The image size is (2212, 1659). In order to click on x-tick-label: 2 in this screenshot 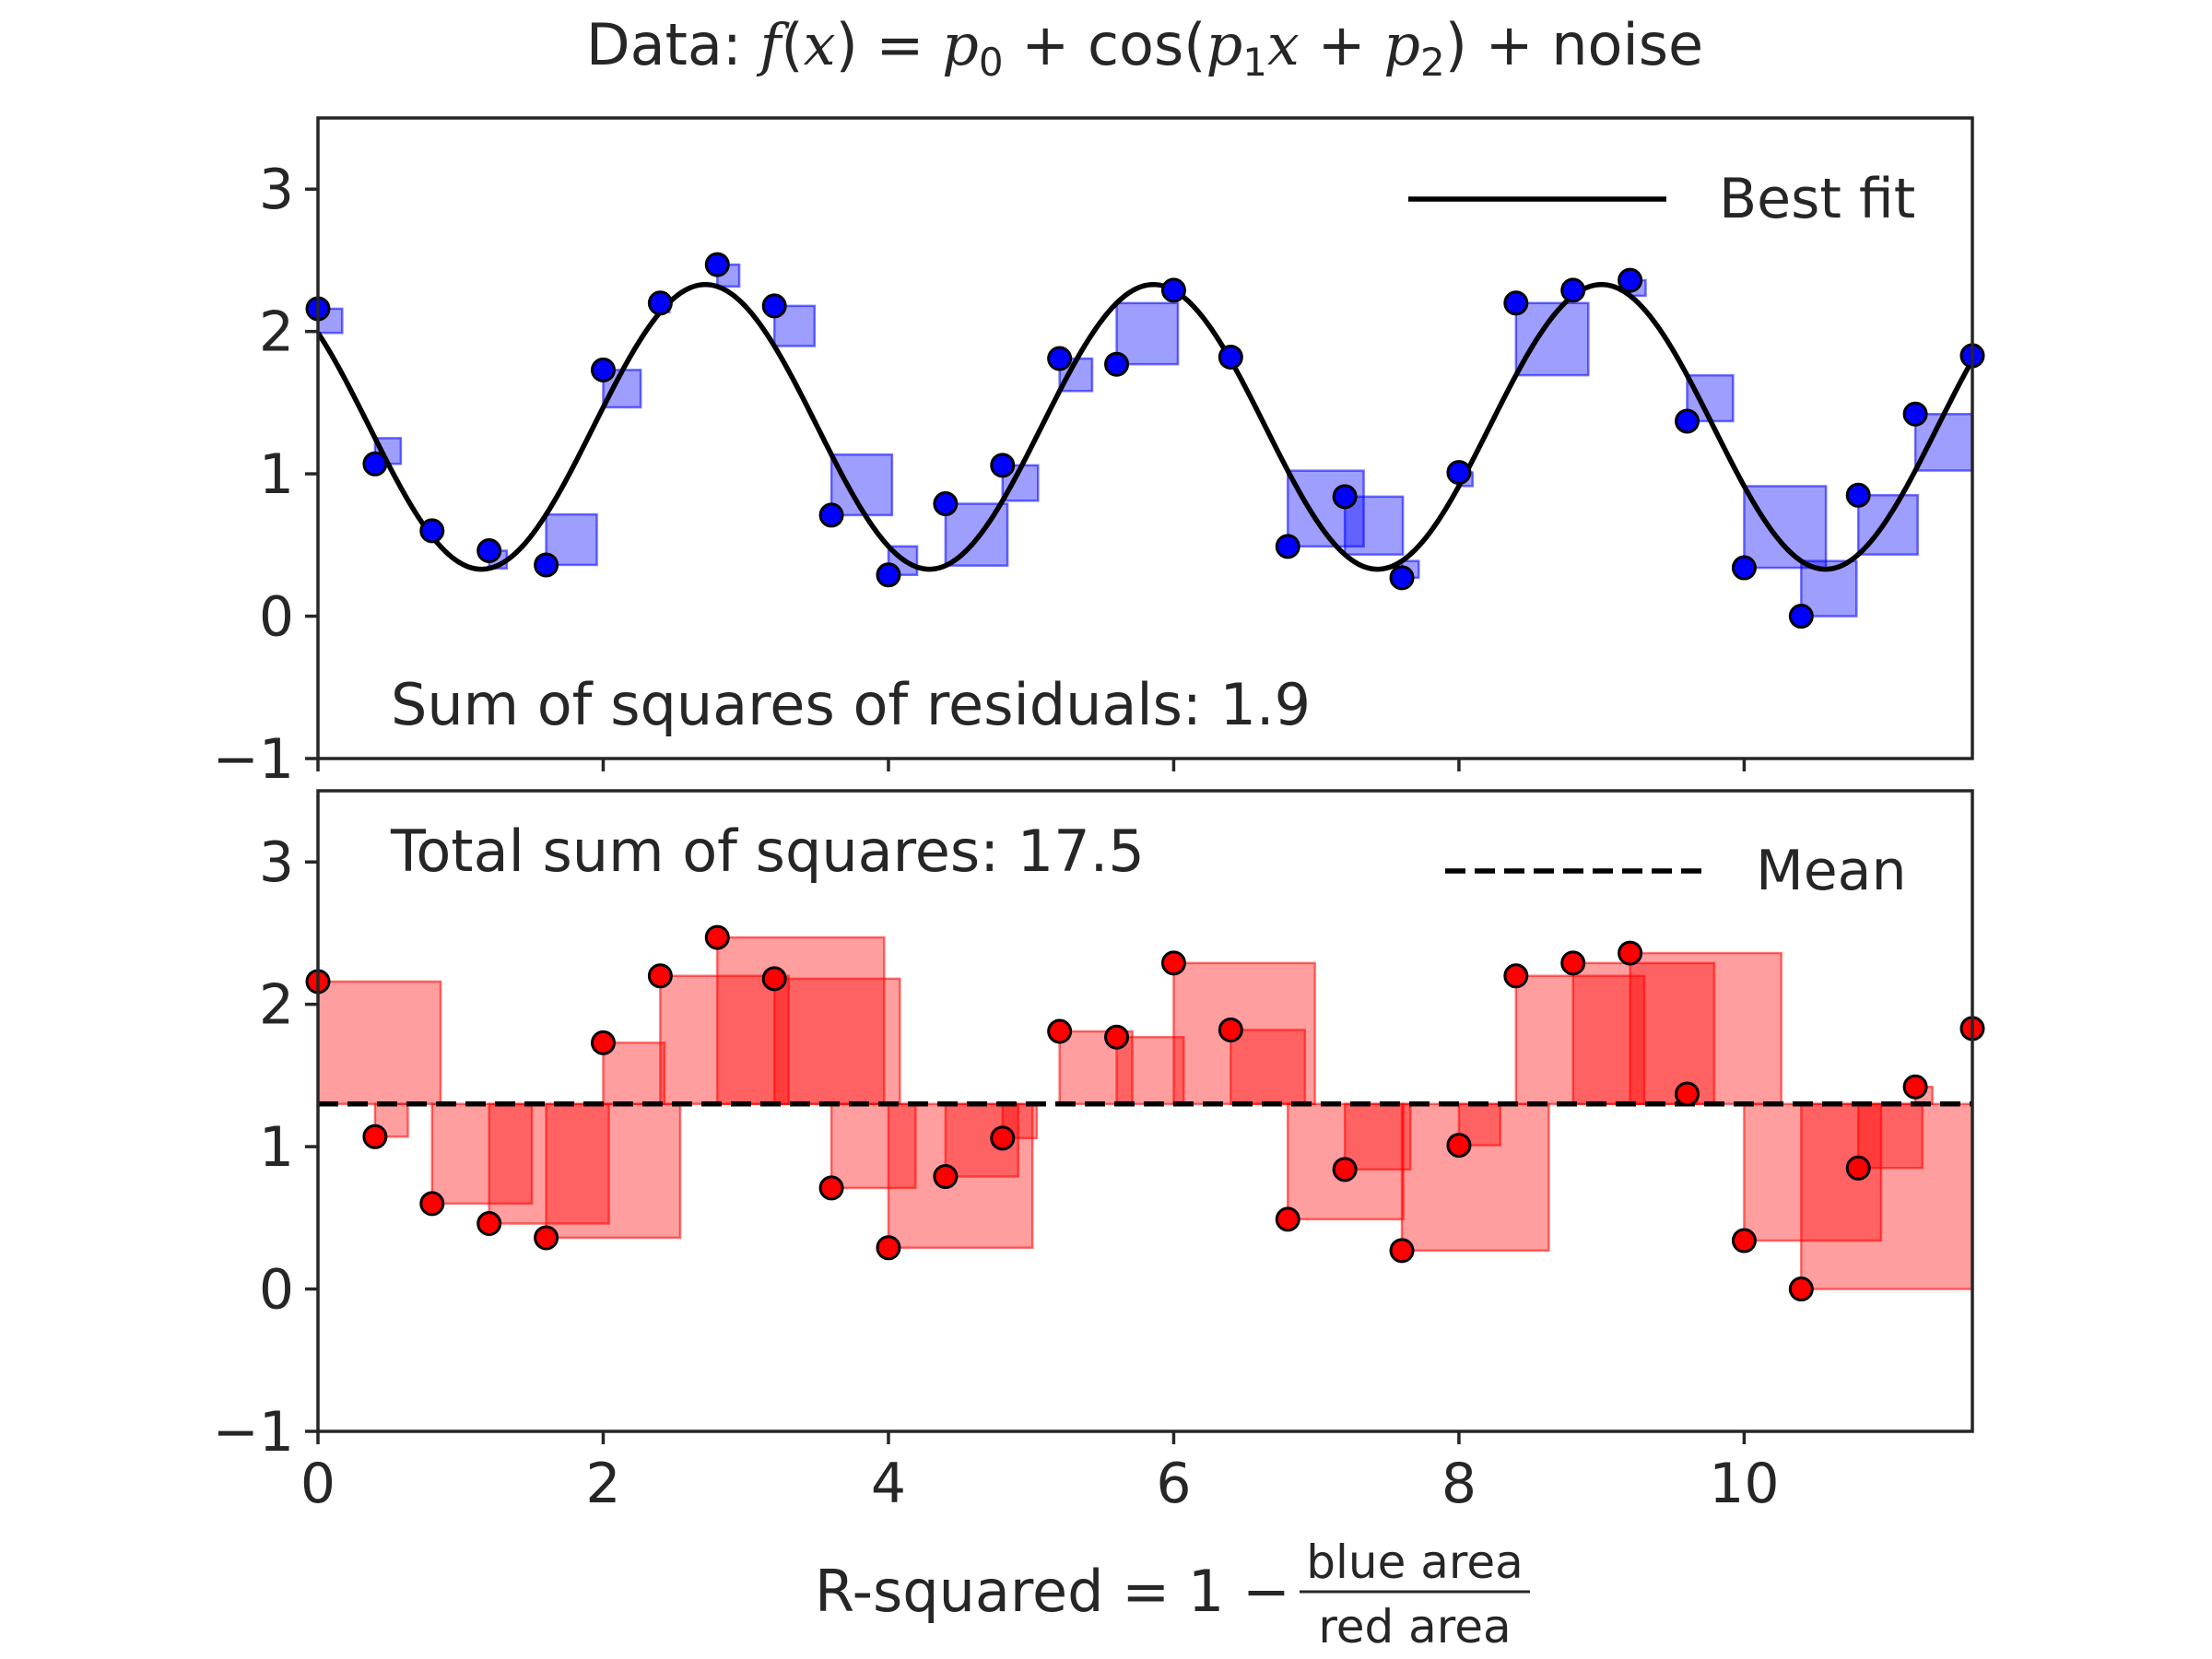, I will do `click(602, 1484)`.